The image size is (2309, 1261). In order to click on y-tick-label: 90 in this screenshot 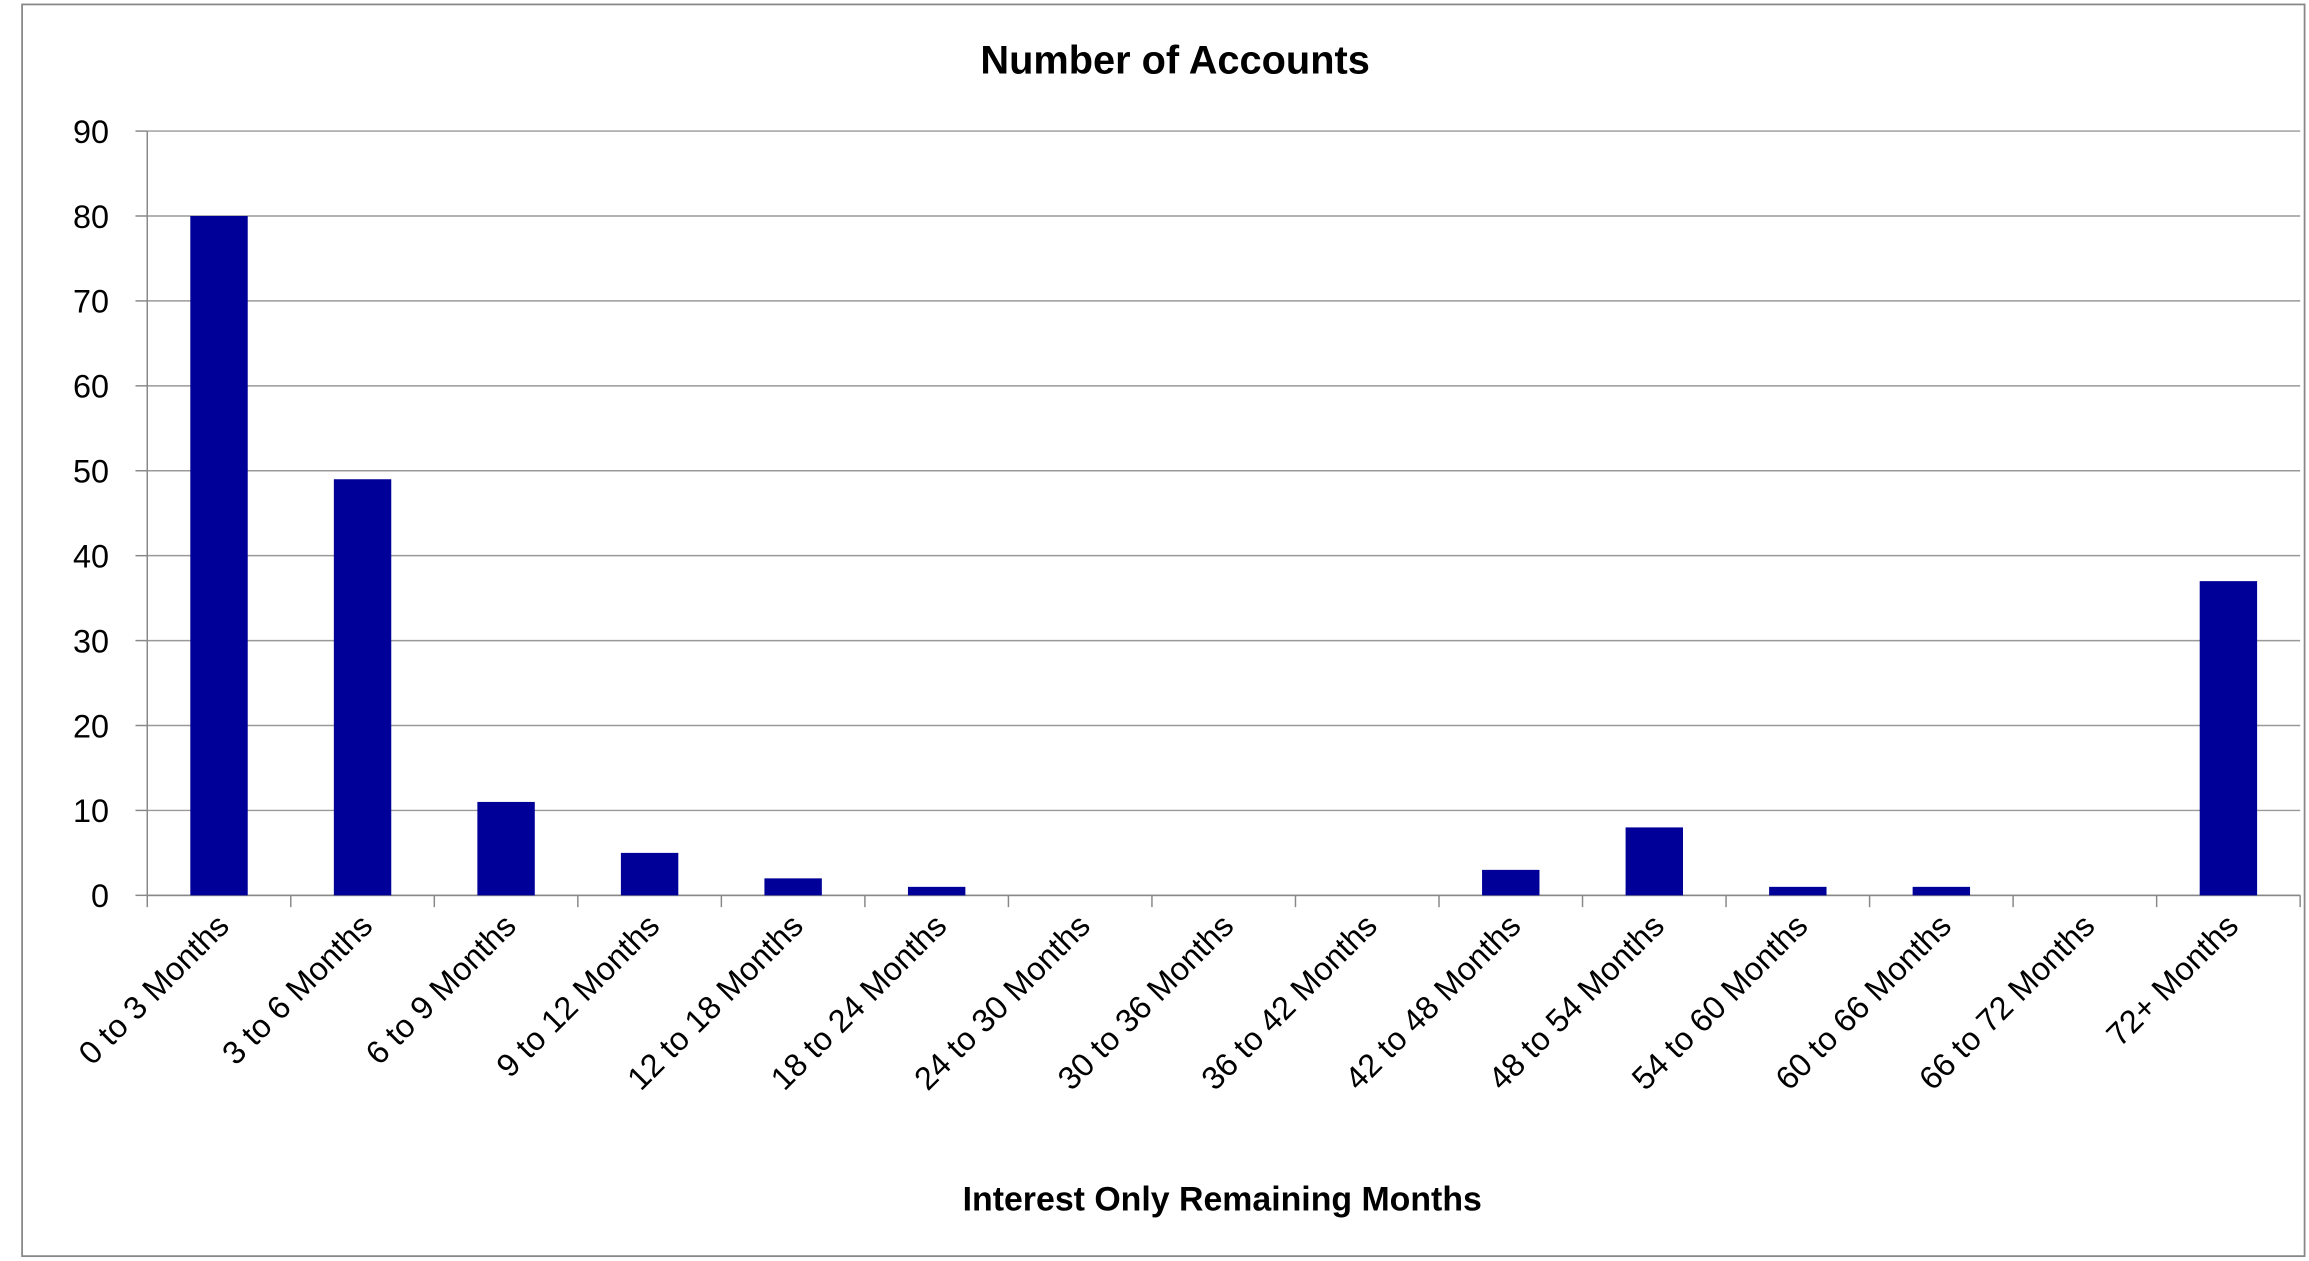, I will do `click(91, 132)`.